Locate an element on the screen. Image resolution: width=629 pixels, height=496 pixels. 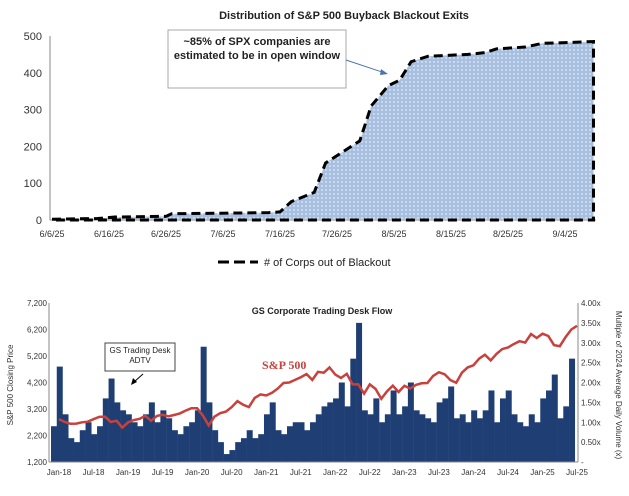
x-tick-label: Jan-22 is located at coordinates (335, 472).